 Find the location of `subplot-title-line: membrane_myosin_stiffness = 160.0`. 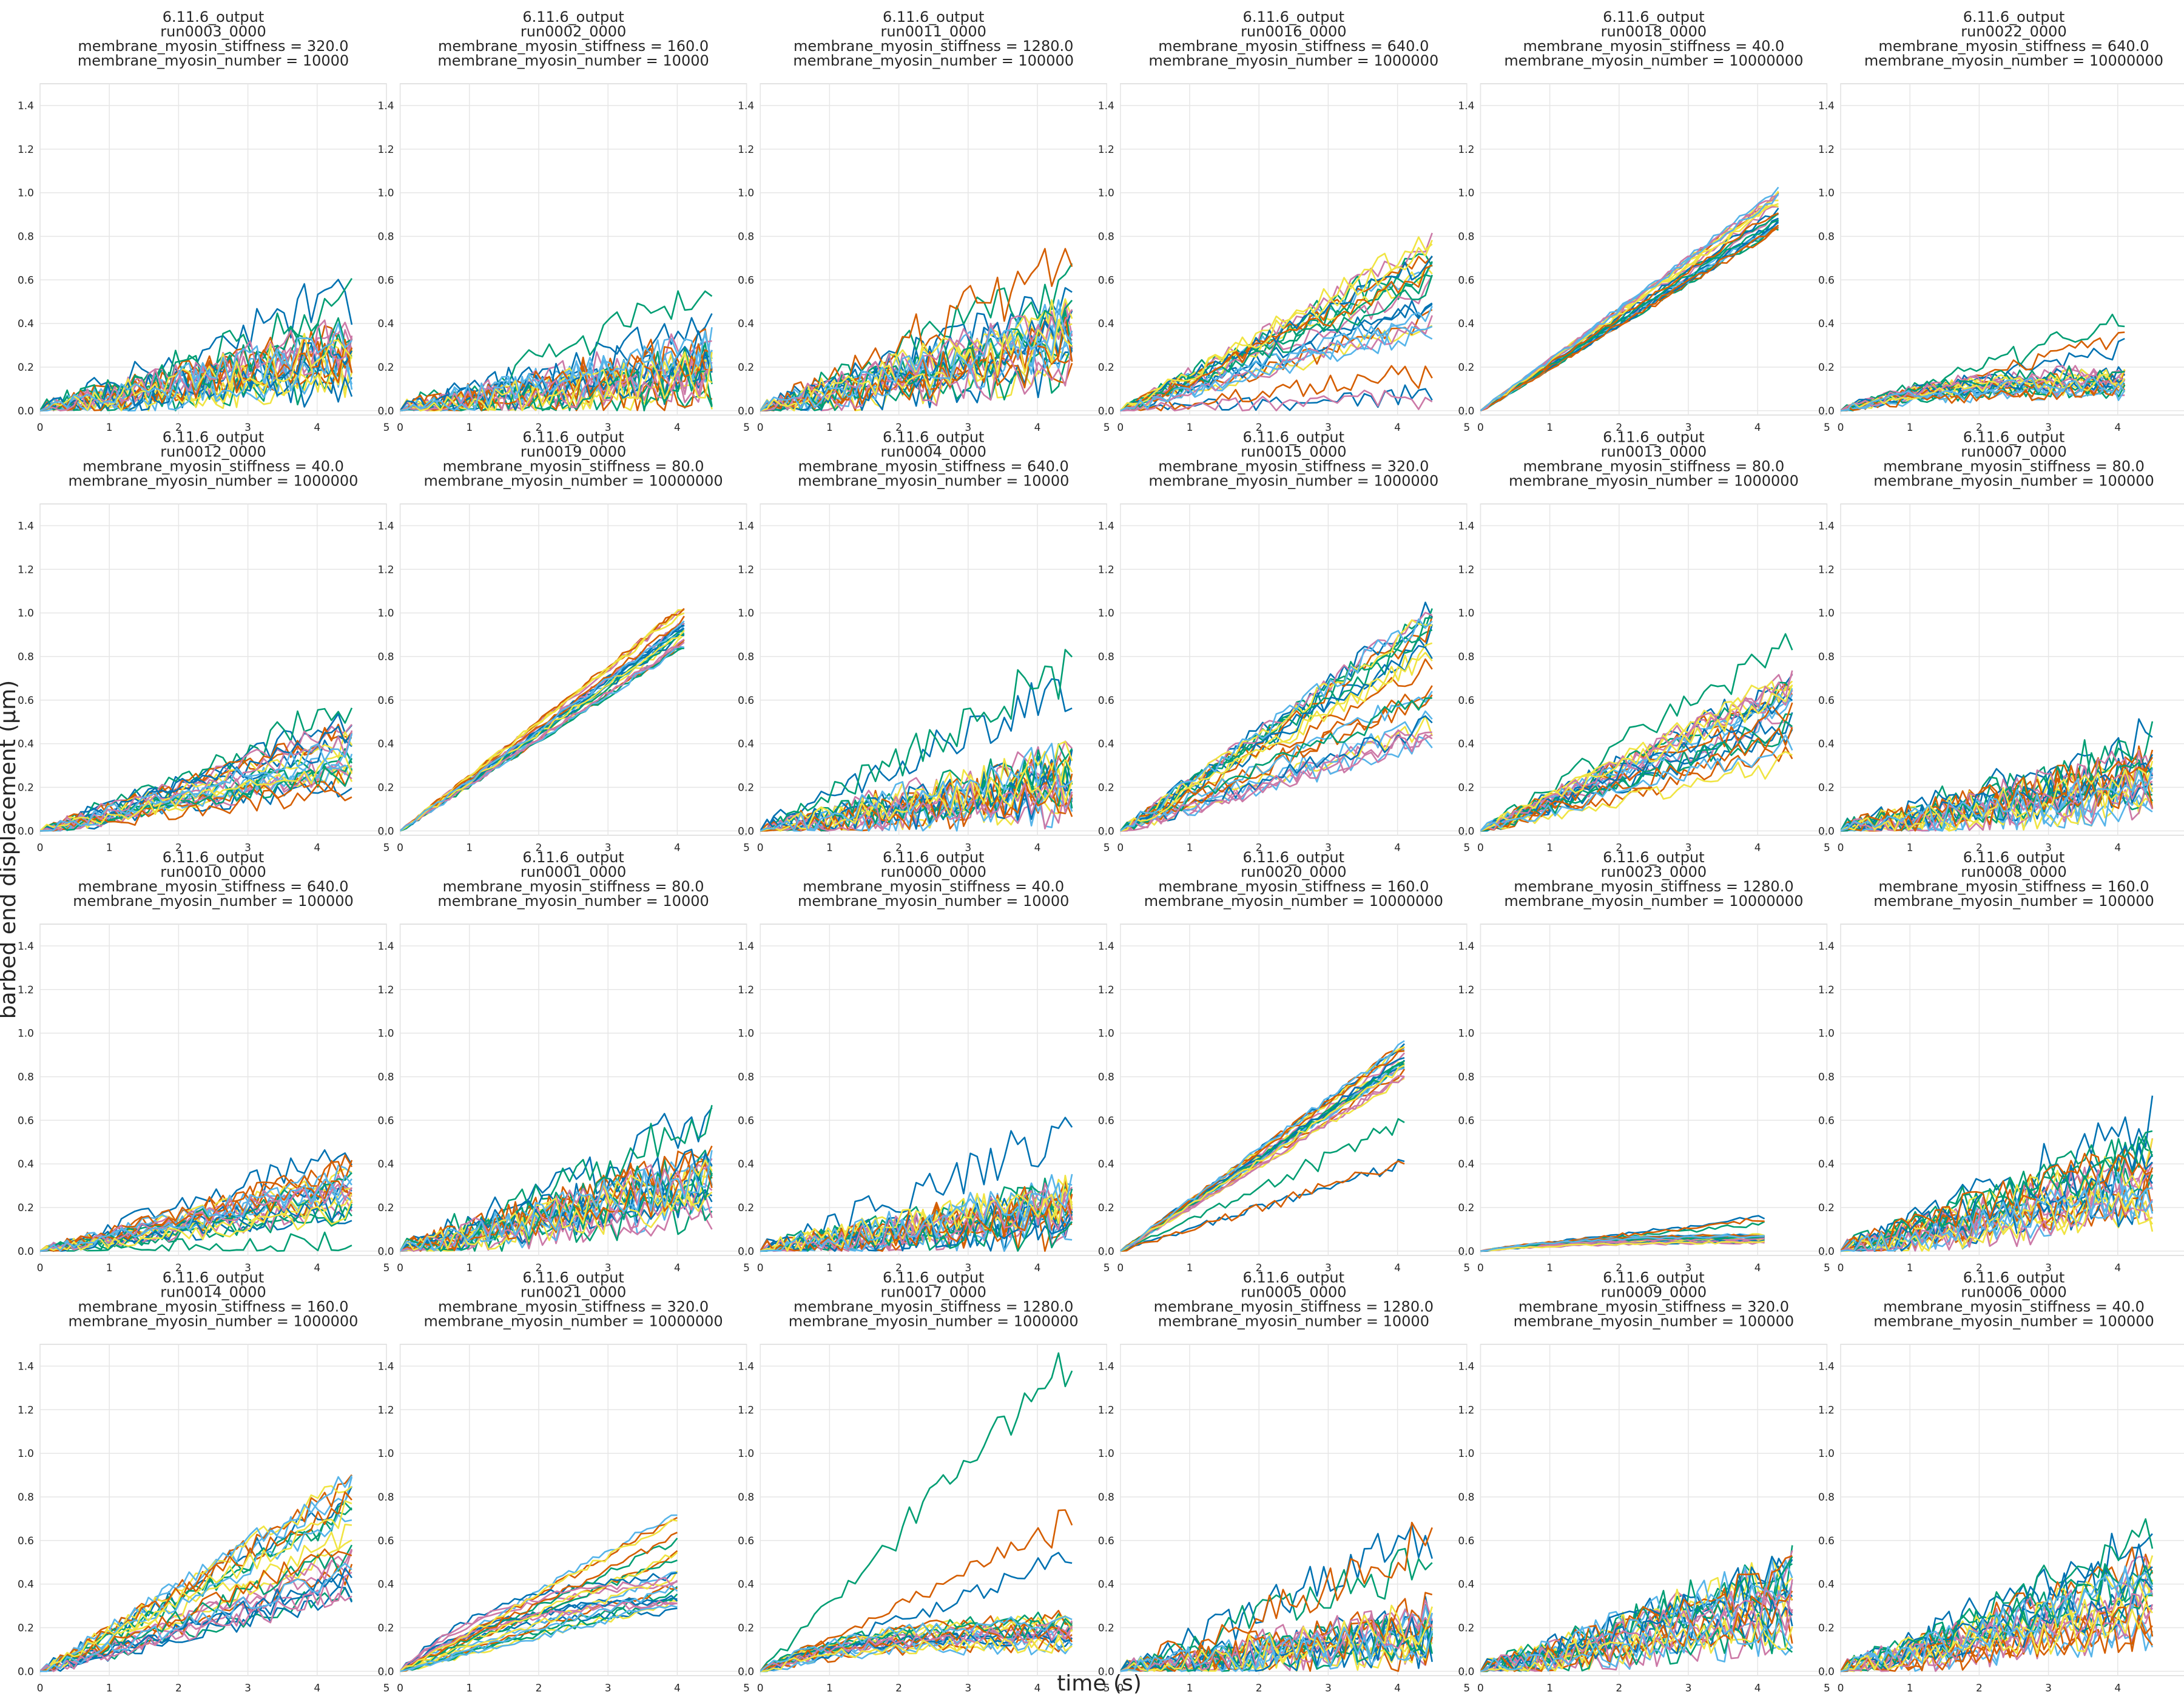

subplot-title-line: membrane_myosin_stiffness = 160.0 is located at coordinates (573, 46).